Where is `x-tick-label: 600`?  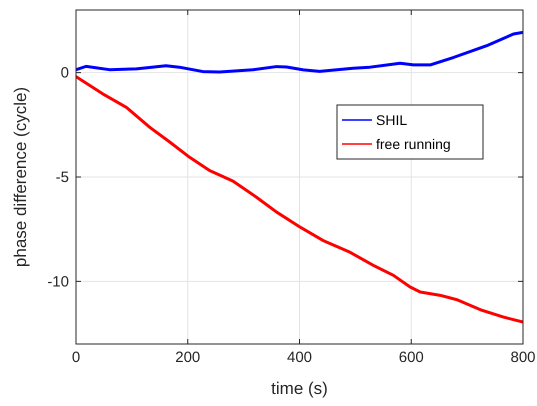 x-tick-label: 600 is located at coordinates (411, 357).